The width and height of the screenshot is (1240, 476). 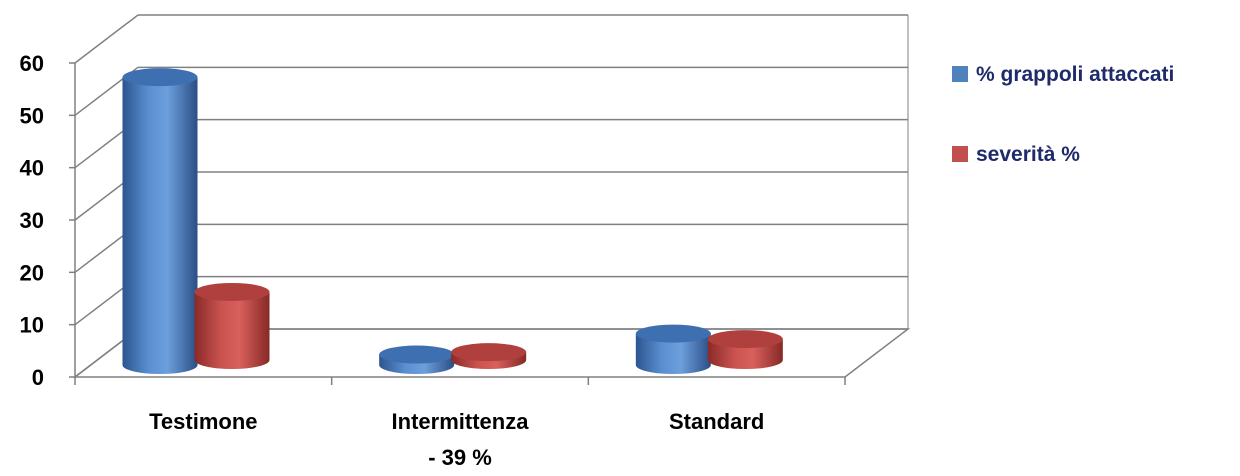 What do you see at coordinates (32, 220) in the screenshot?
I see `y-tick-label: 30` at bounding box center [32, 220].